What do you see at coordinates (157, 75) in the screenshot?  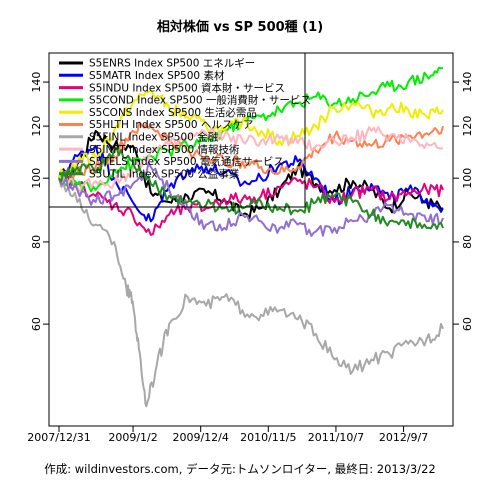 I see `legend-label: S5MATR Index SP500 素材` at bounding box center [157, 75].